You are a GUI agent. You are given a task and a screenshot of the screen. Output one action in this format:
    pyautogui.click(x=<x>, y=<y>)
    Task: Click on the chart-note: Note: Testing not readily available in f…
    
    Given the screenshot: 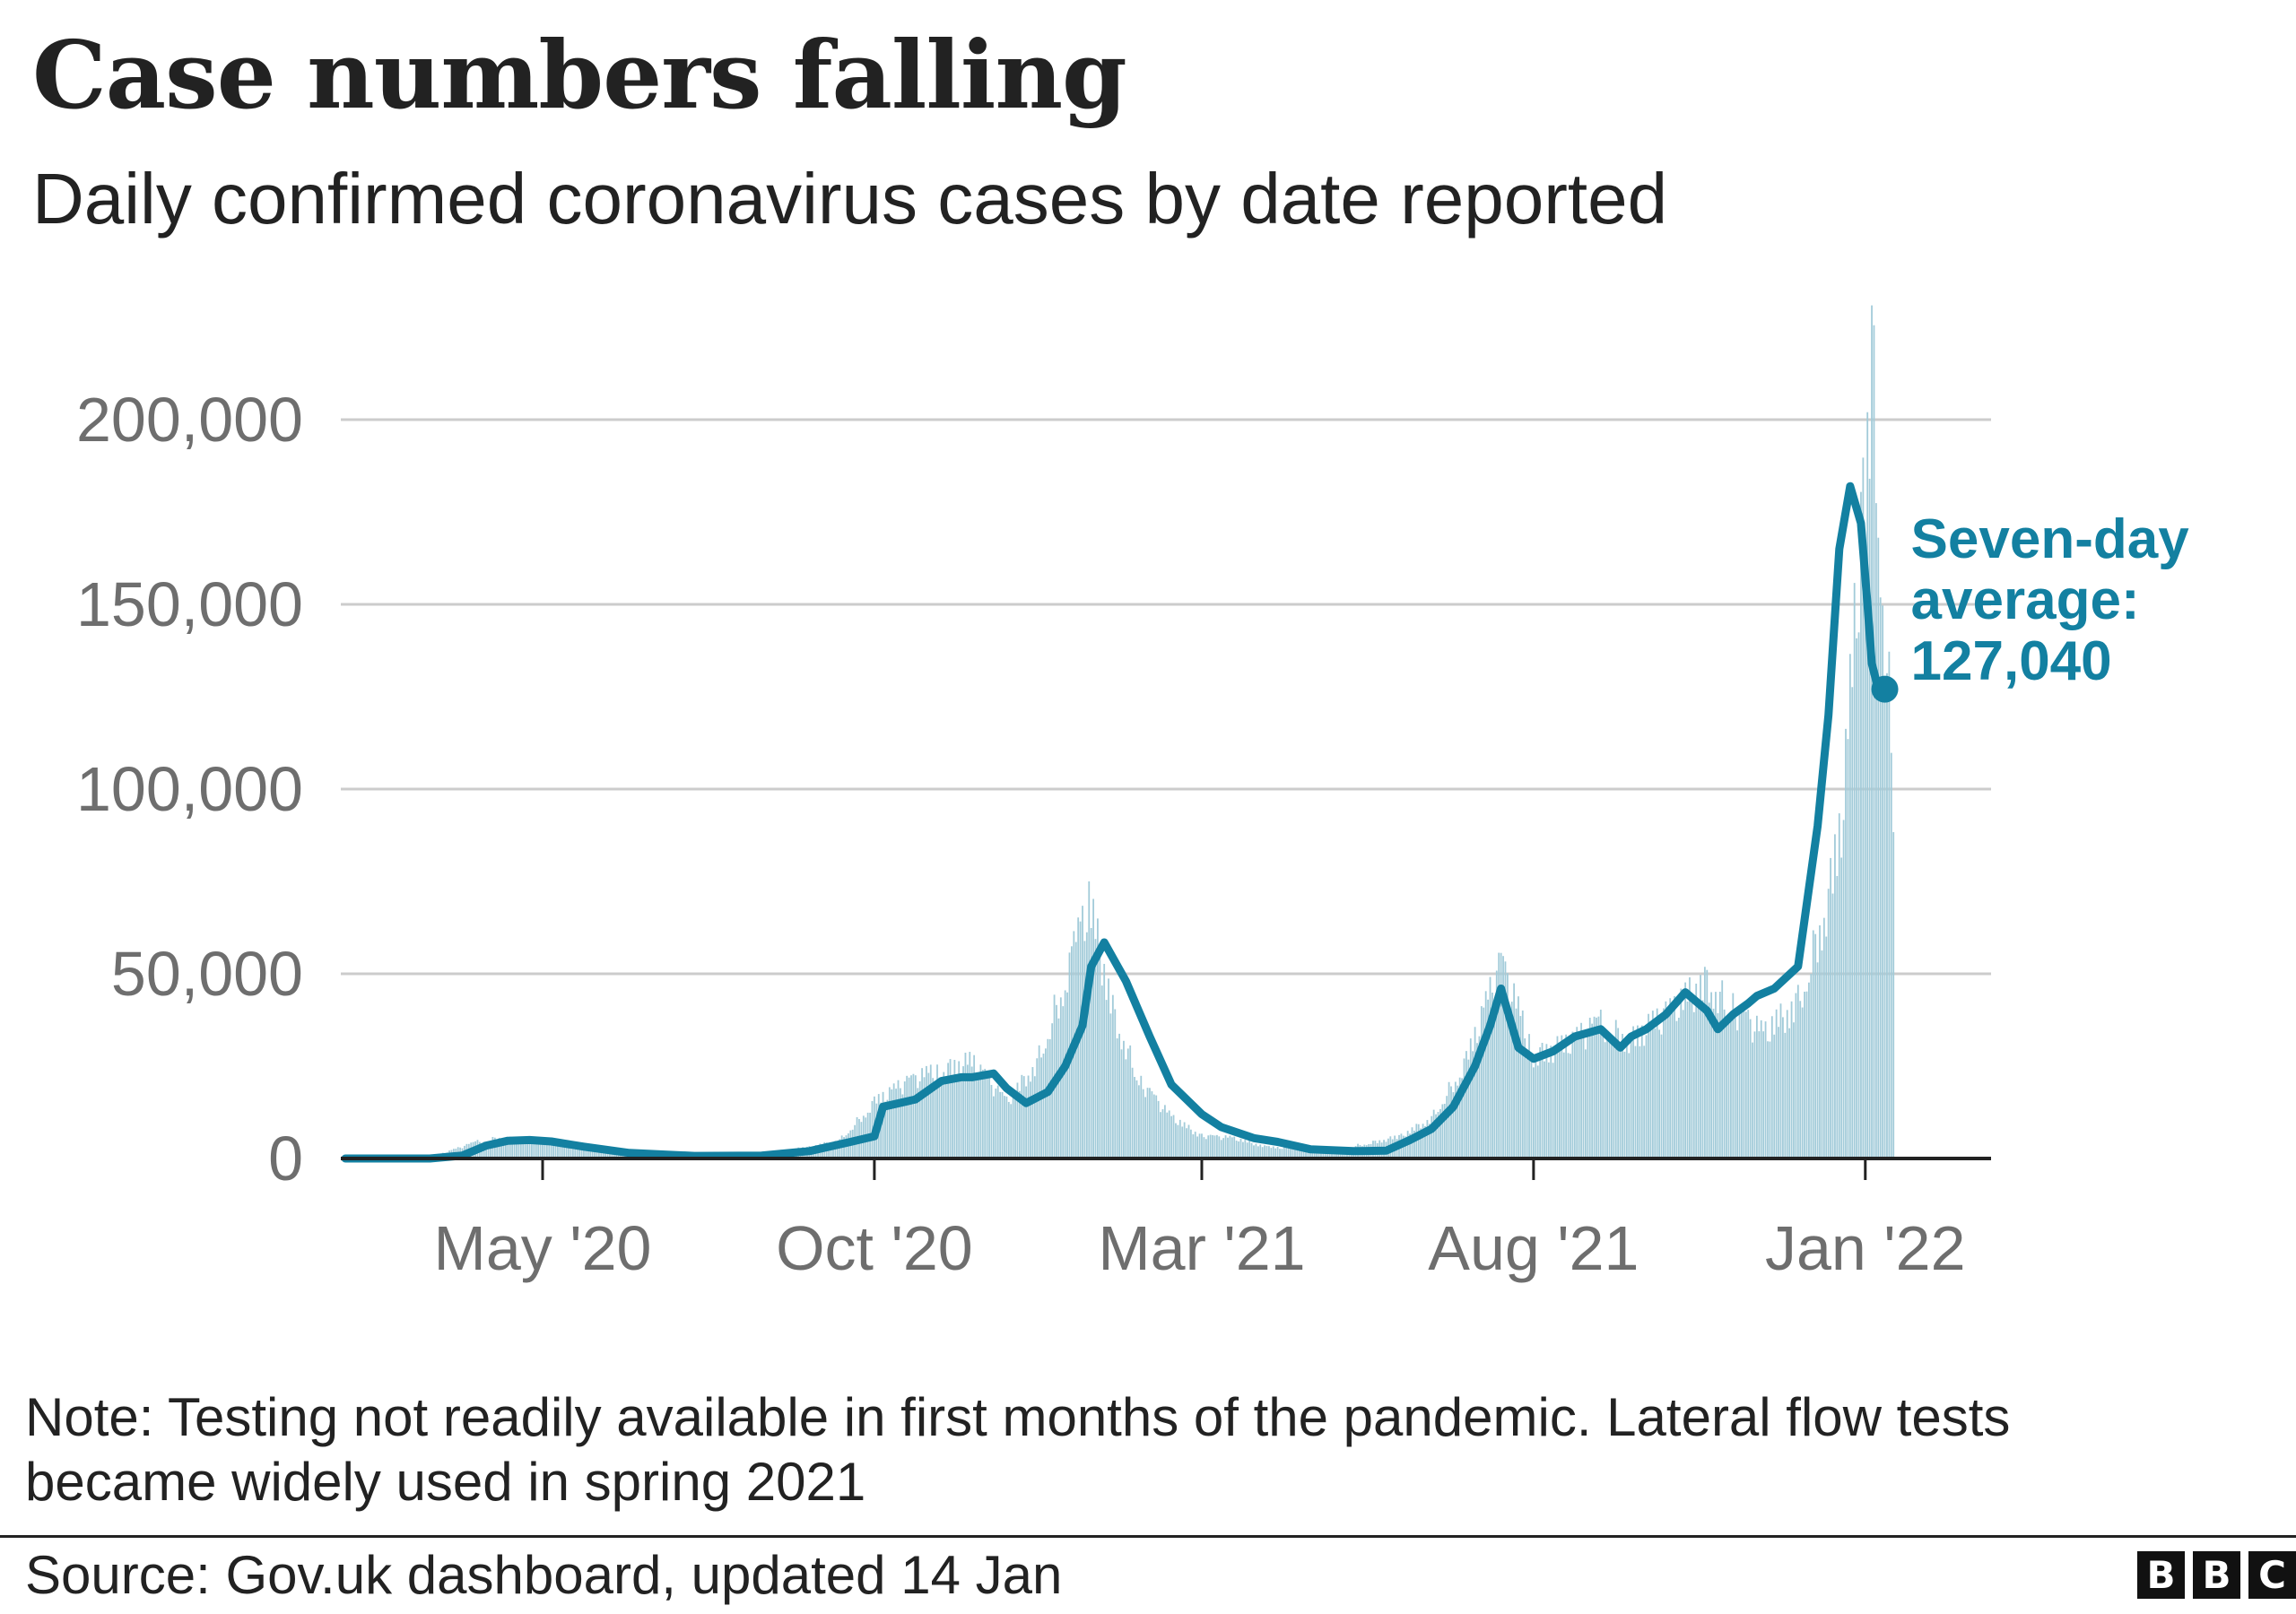 What is the action you would take?
    pyautogui.click(x=1018, y=1449)
    